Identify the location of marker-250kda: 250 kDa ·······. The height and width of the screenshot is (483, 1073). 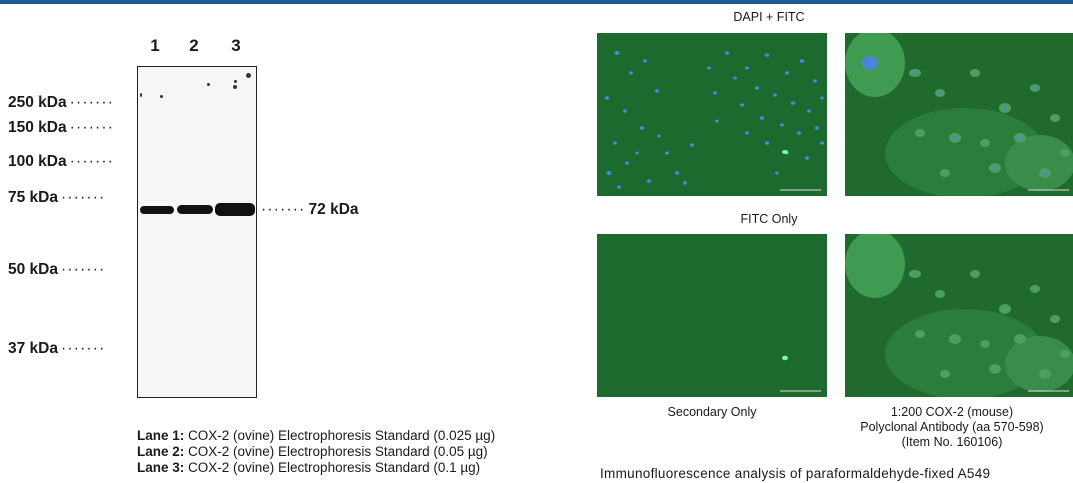
(61, 102).